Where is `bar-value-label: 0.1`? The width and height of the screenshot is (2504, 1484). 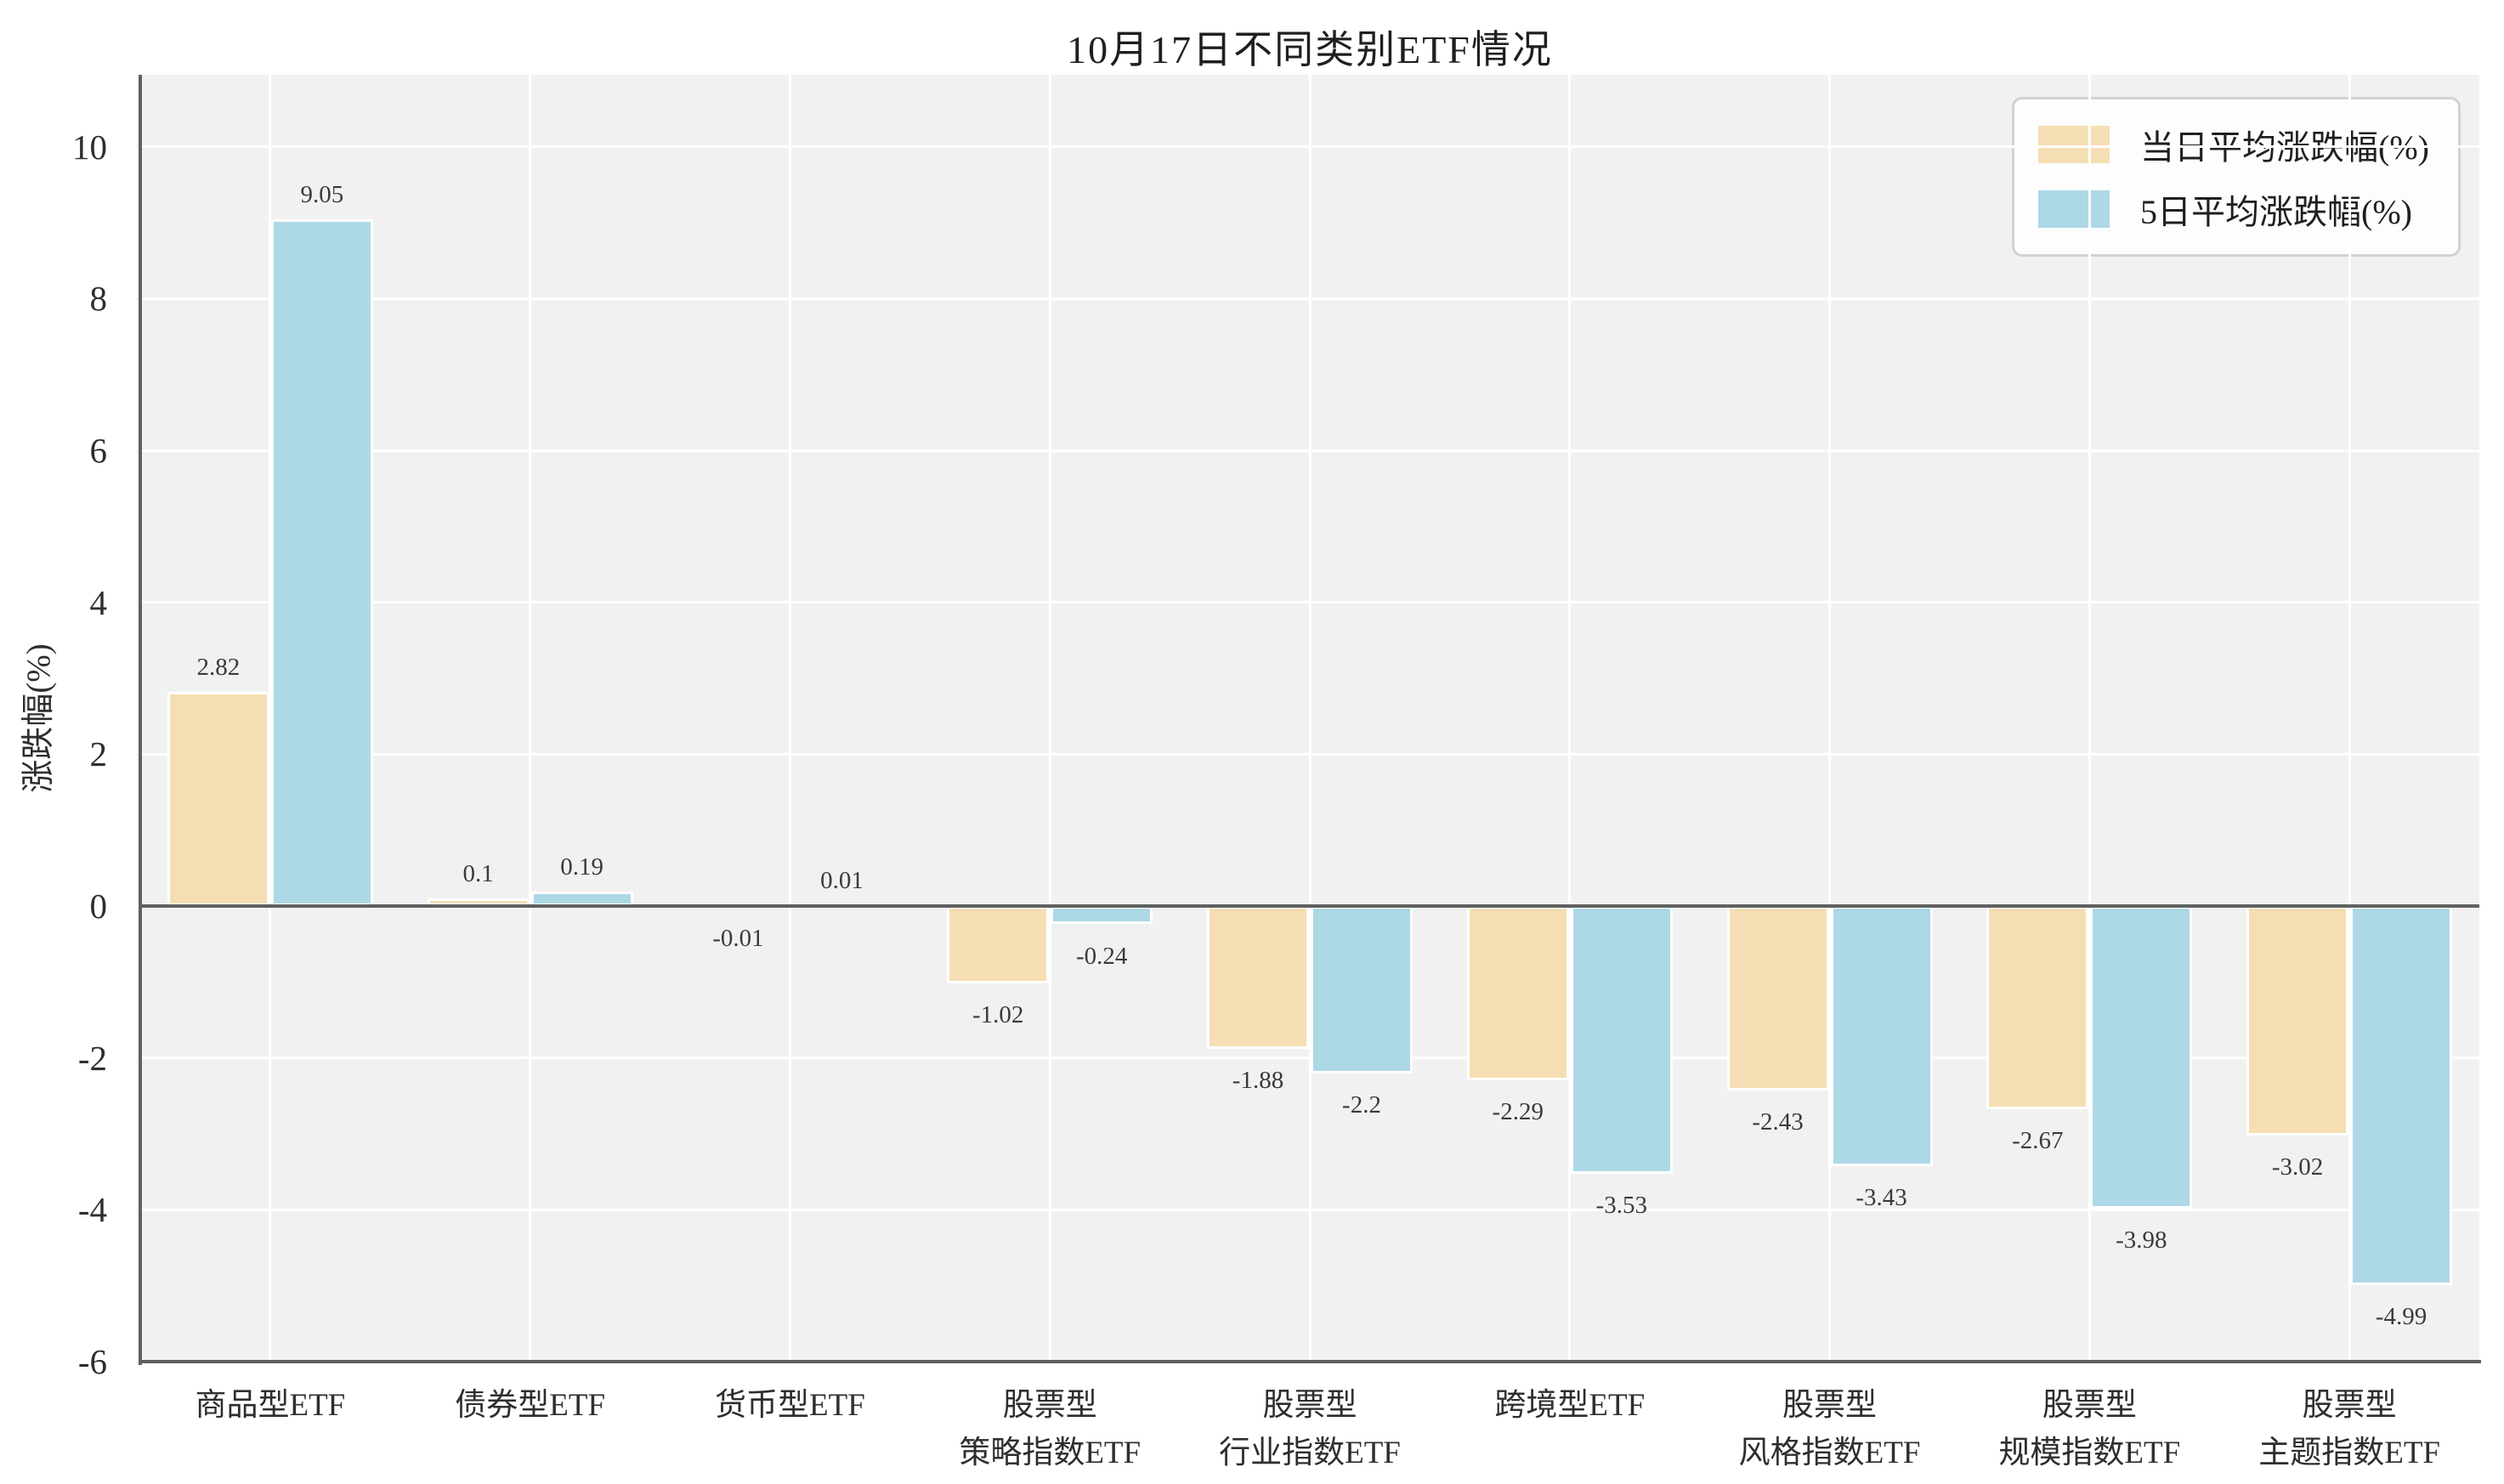
bar-value-label: 0.1 is located at coordinates (478, 874).